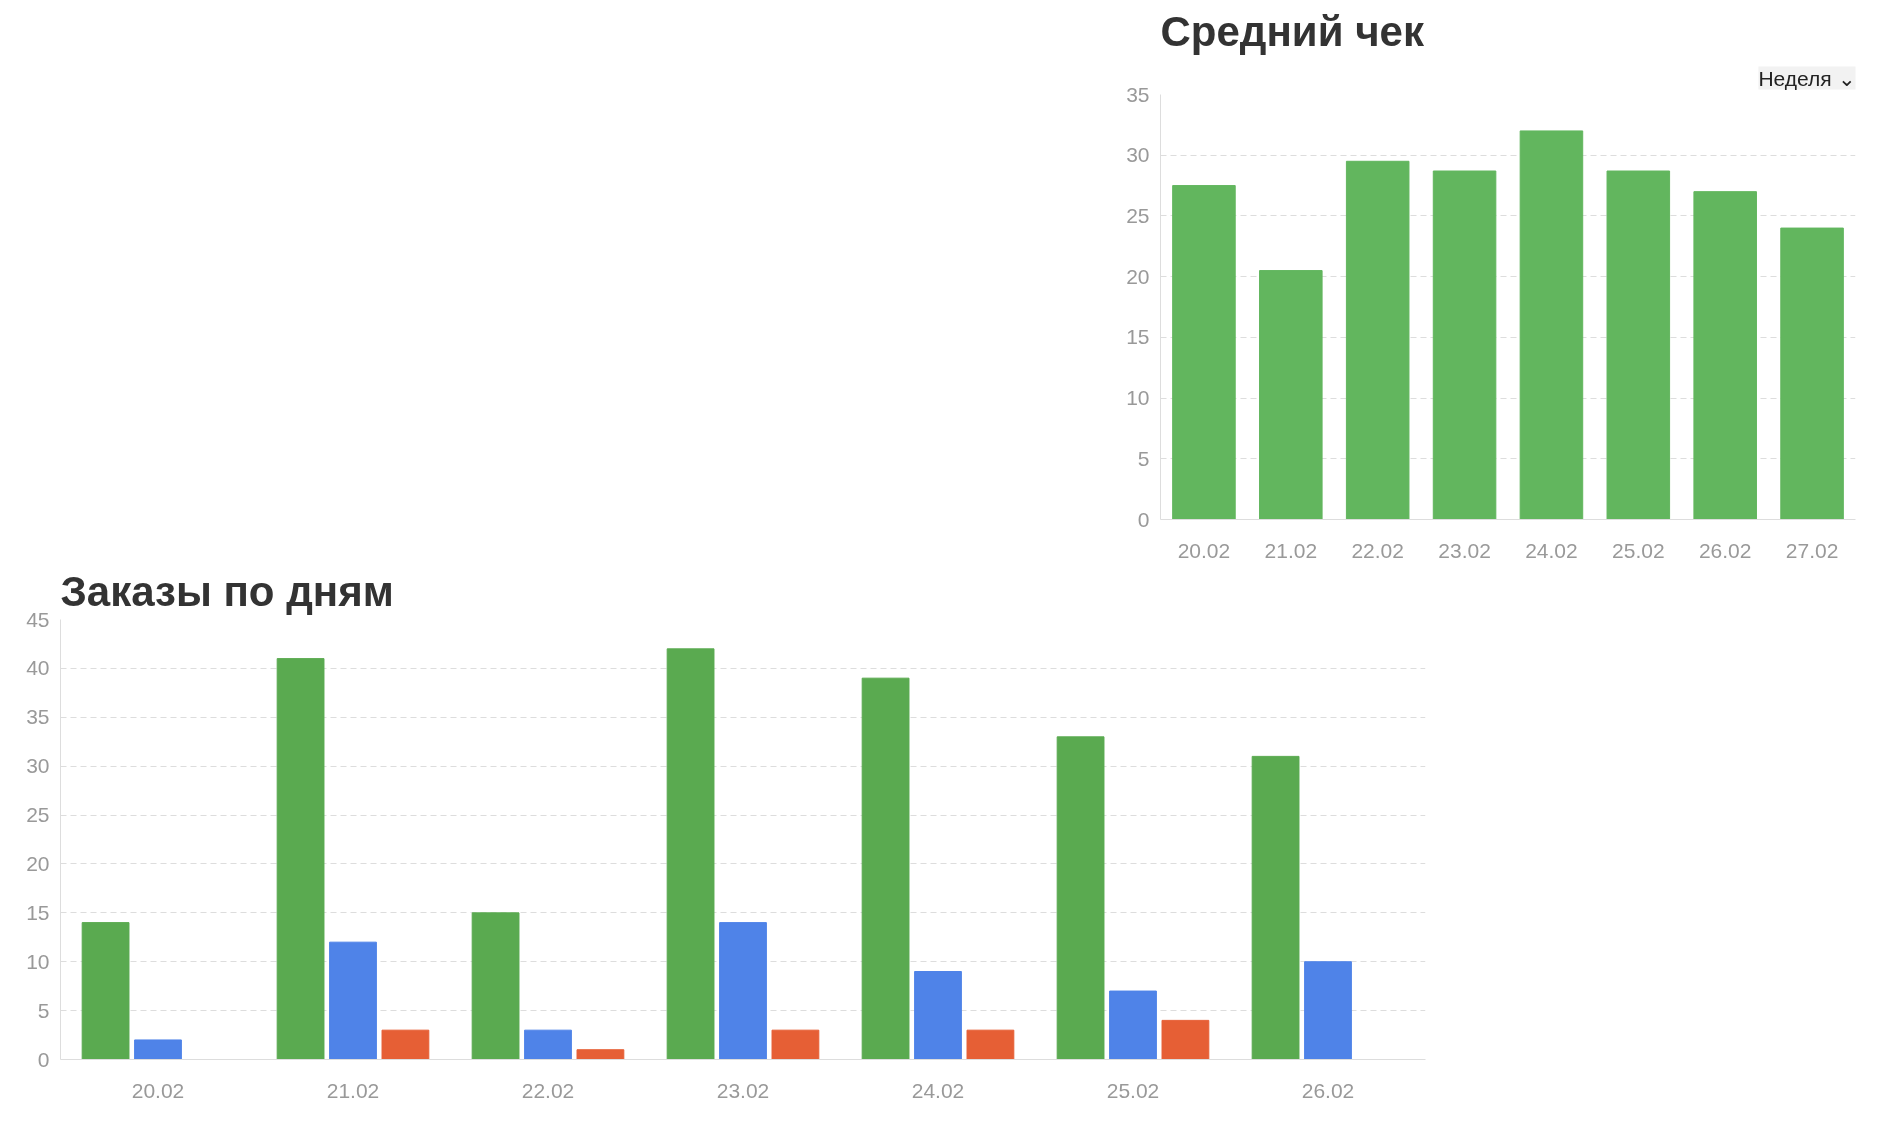 The height and width of the screenshot is (1121, 1899). I want to click on y-tick-label: 45, so click(38, 619).